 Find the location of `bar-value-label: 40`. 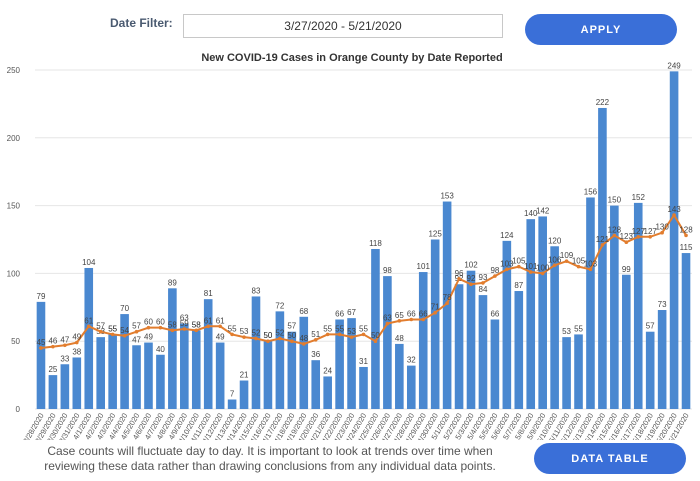

bar-value-label: 40 is located at coordinates (160, 349).